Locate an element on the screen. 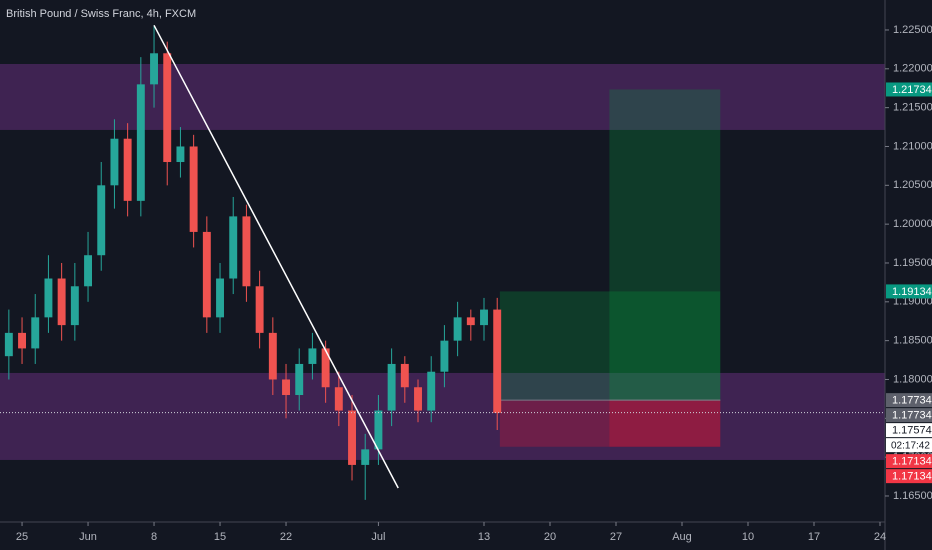 The image size is (932, 550). y-tick-label: 1.18500 is located at coordinates (912, 341).